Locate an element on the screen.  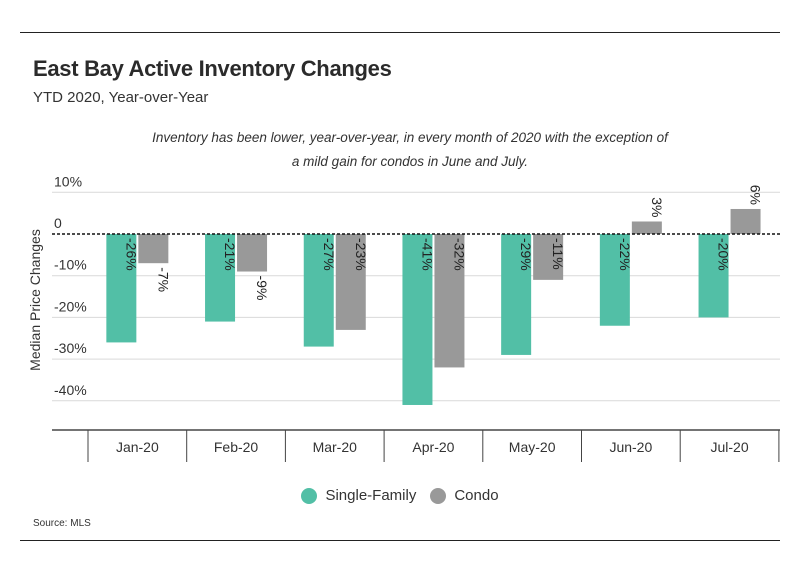
y-axis-label: Median Price Changes is located at coordinates (35, 300).